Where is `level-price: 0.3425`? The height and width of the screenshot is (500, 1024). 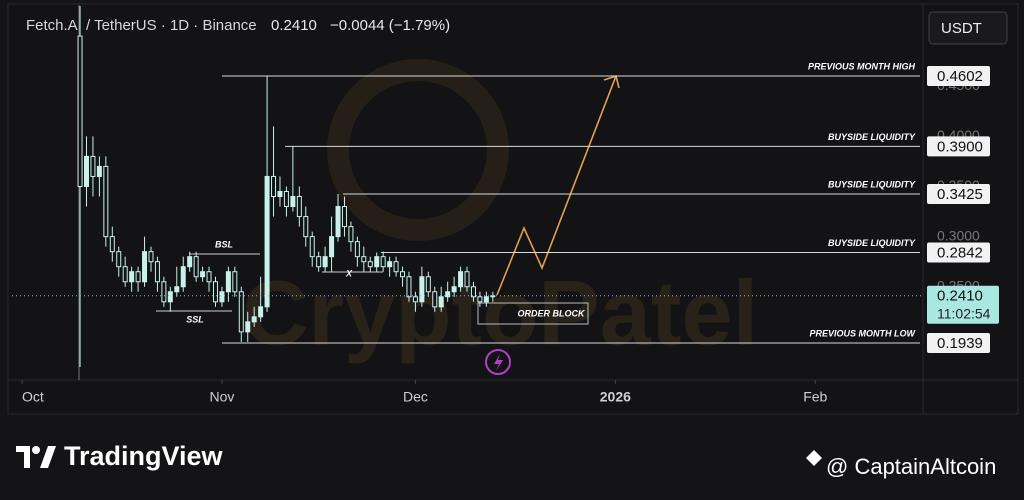 level-price: 0.3425 is located at coordinates (960, 194).